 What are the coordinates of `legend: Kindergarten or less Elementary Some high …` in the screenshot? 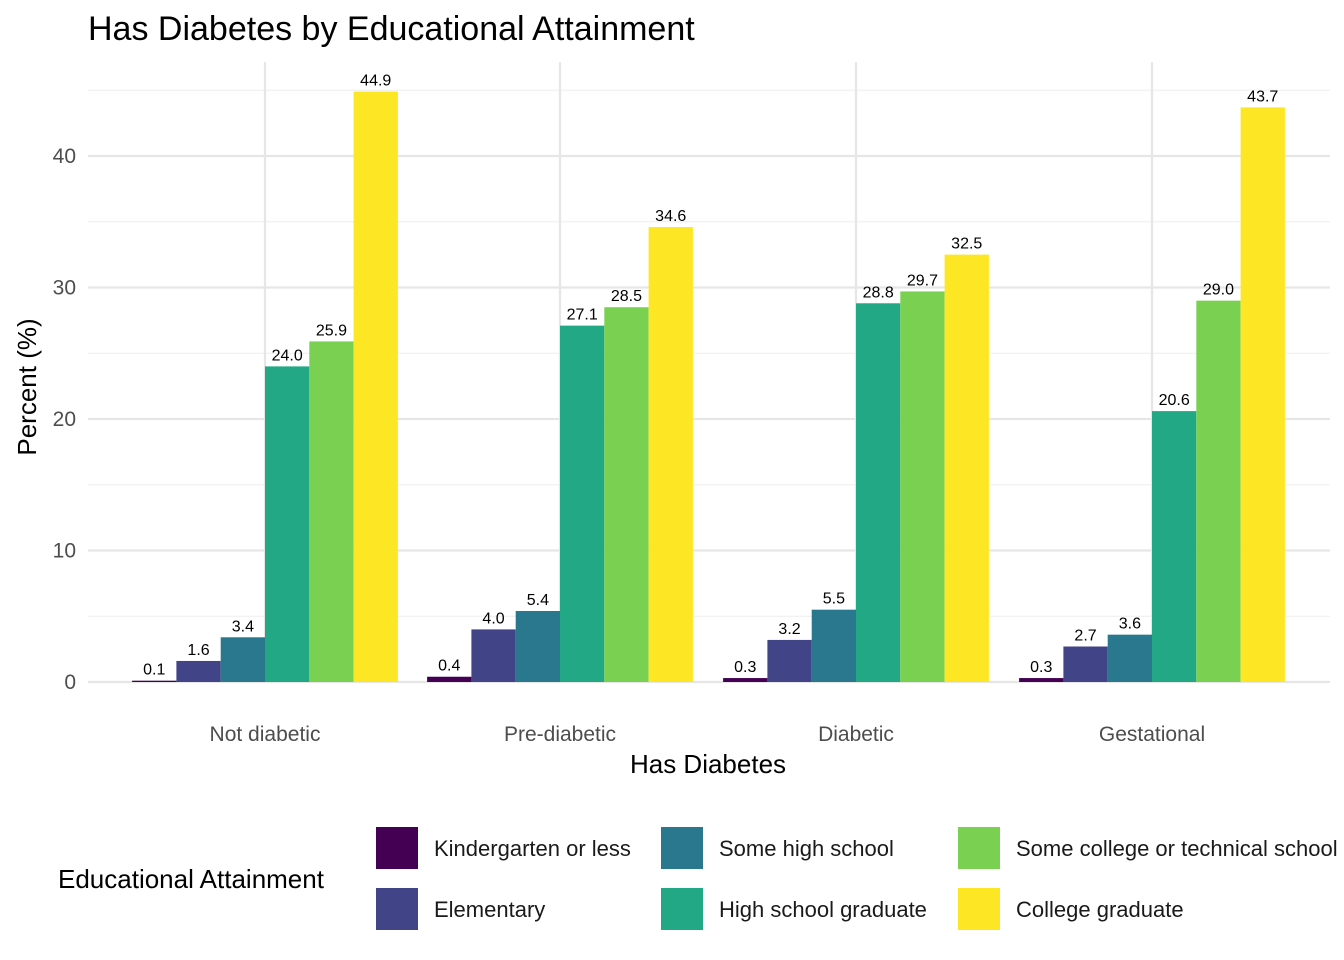 It's located at (857, 878).